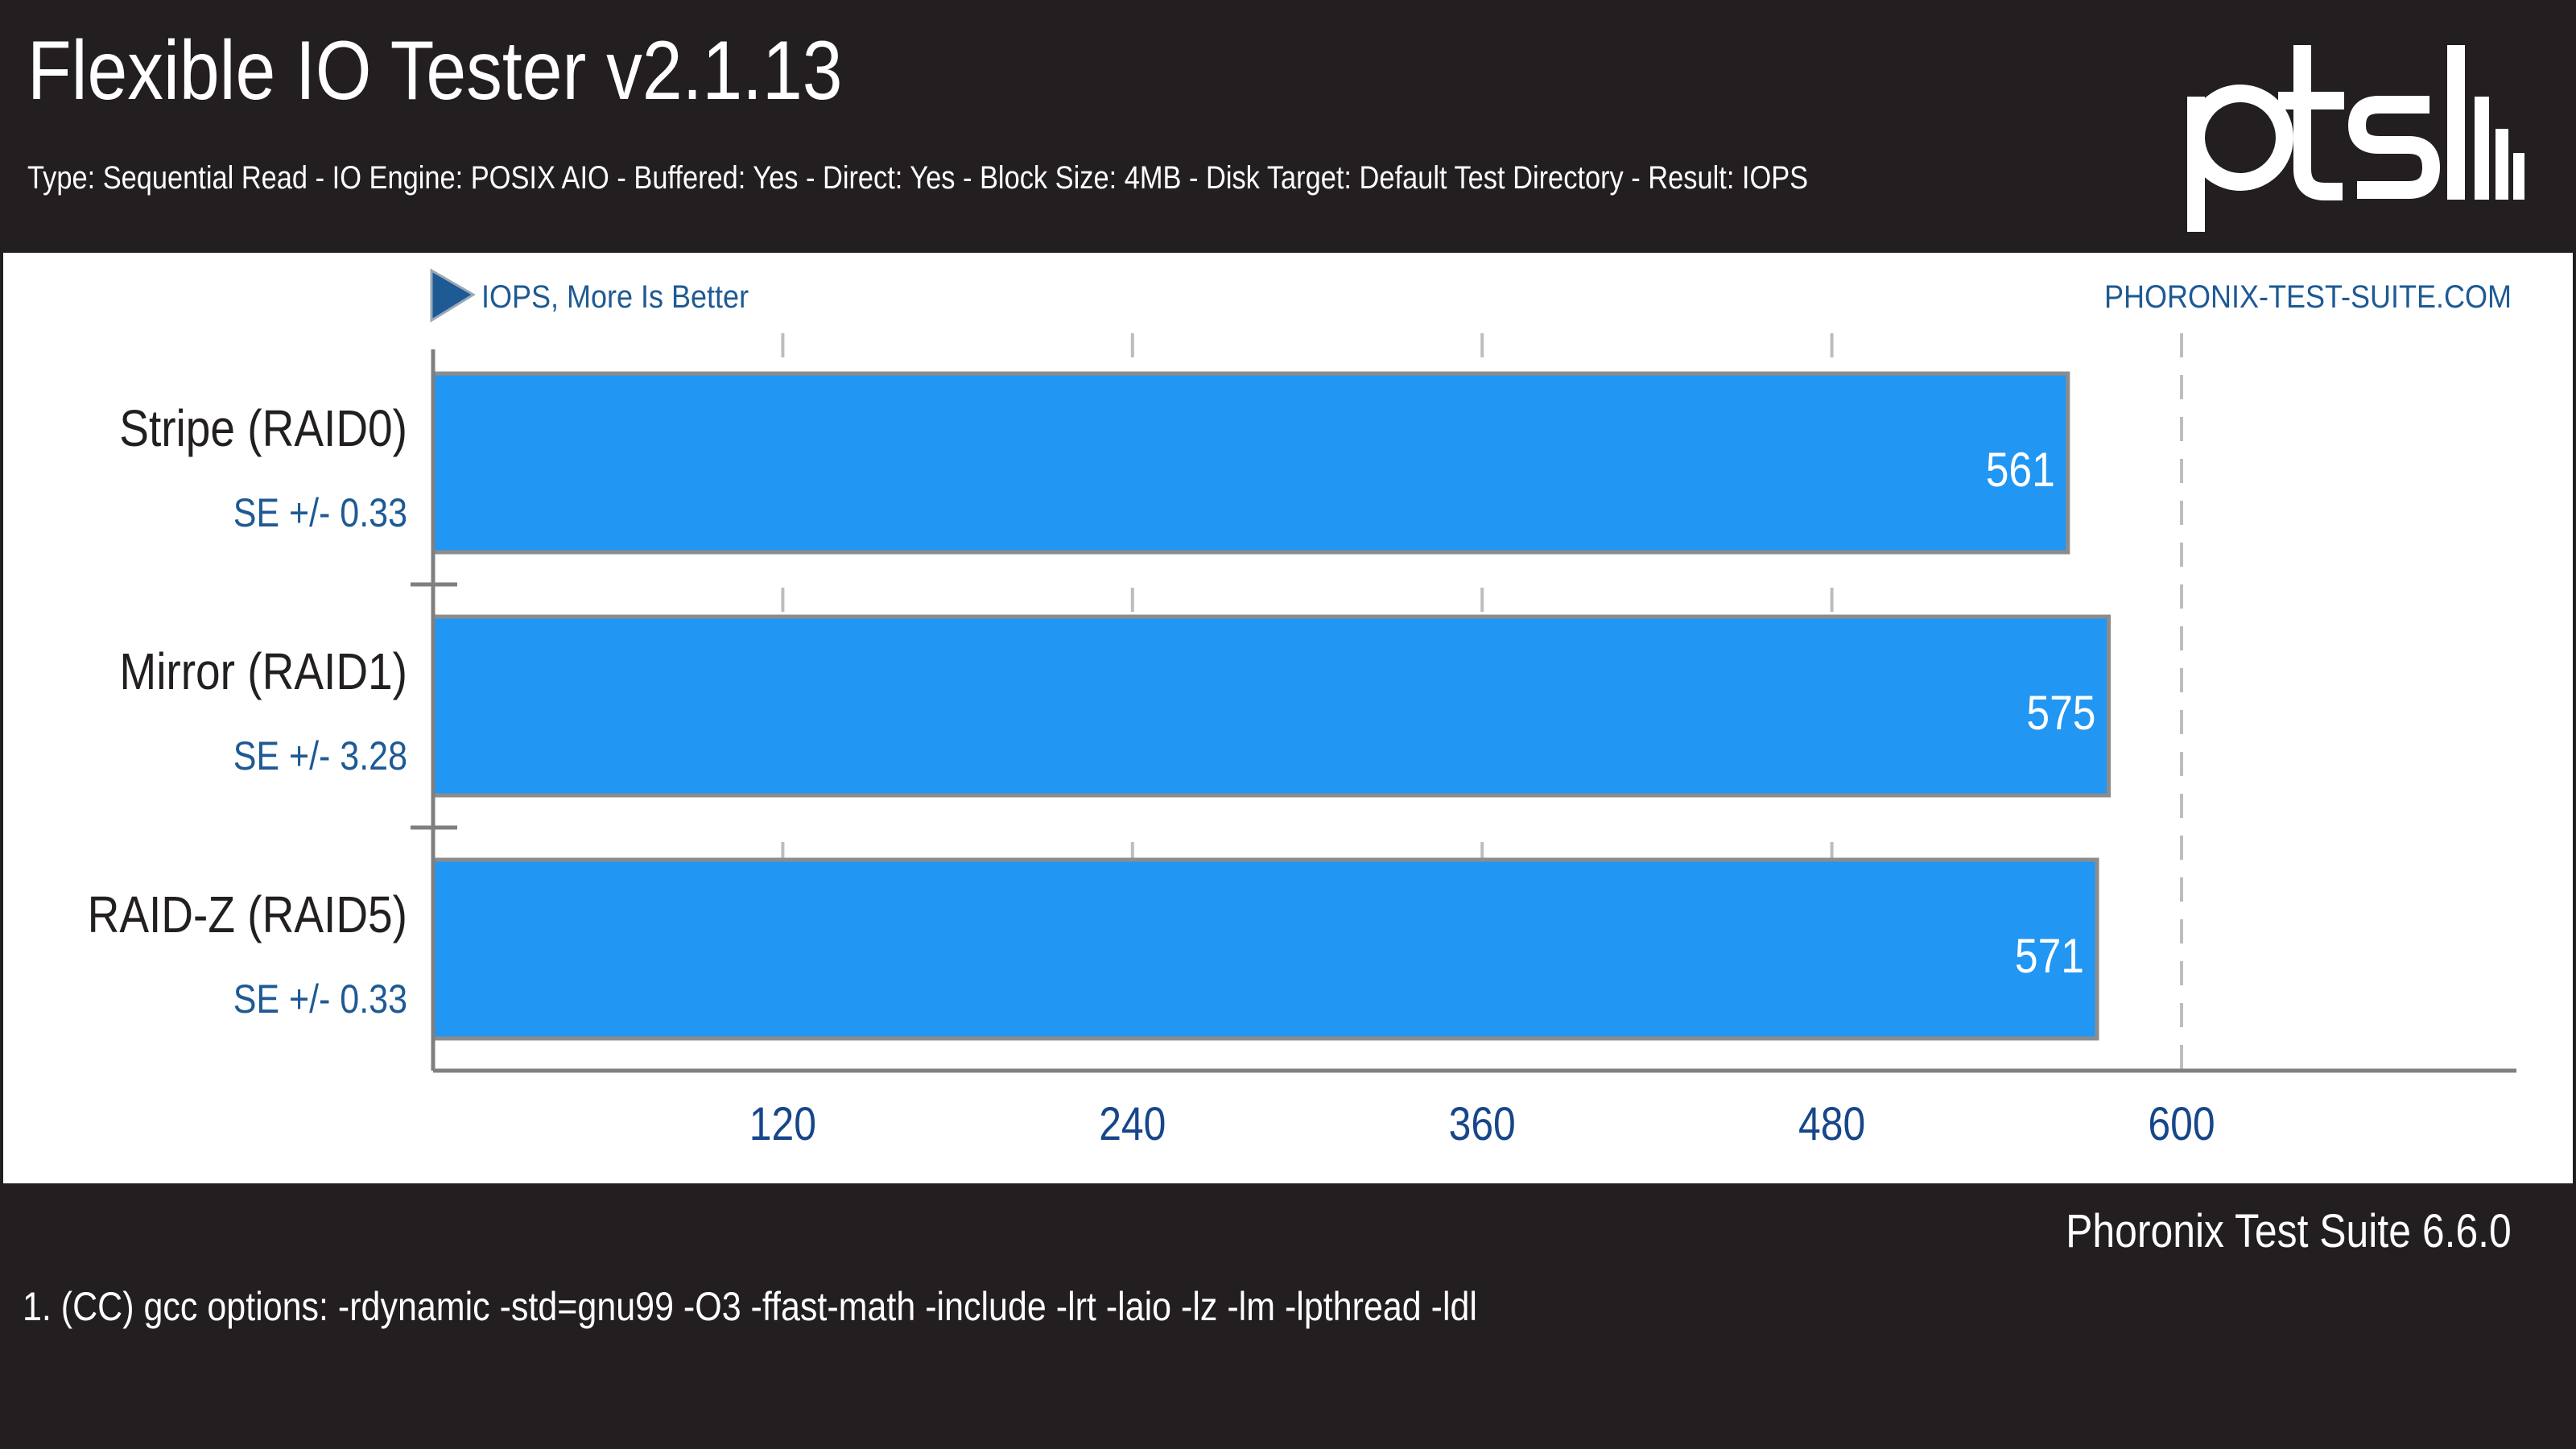 The image size is (2576, 1449). What do you see at coordinates (1831, 1124) in the screenshot?
I see `tick-label-480: 480` at bounding box center [1831, 1124].